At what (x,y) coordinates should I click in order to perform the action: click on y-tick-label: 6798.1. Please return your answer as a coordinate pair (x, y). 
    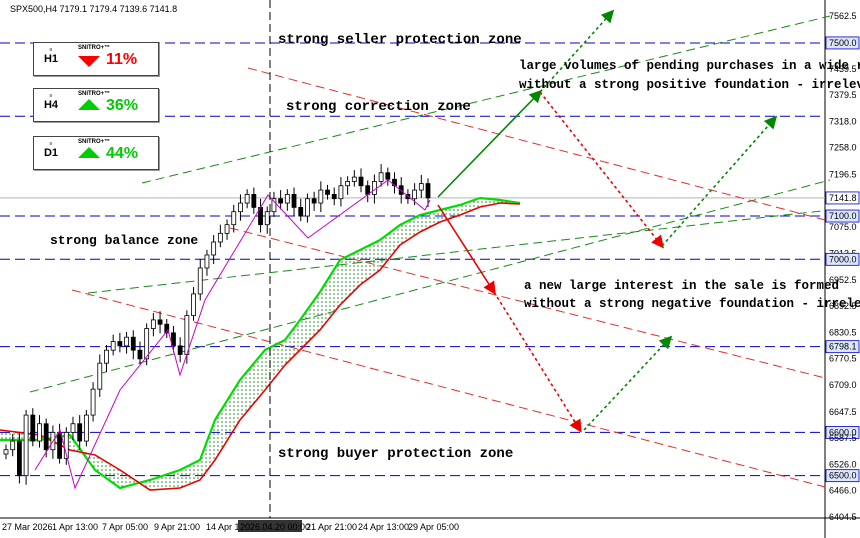
    Looking at the image, I should click on (843, 347).